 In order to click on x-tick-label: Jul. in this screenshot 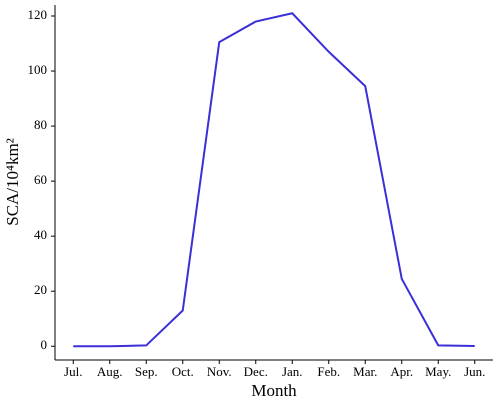, I will do `click(73, 371)`.